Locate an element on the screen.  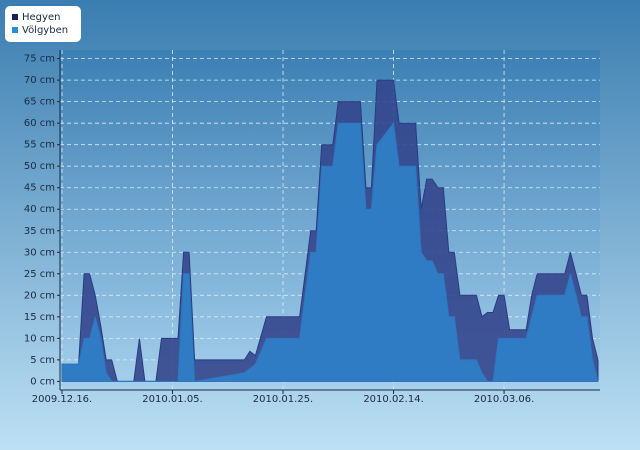
y-tick-label: 70 cm is located at coordinates (39, 80).